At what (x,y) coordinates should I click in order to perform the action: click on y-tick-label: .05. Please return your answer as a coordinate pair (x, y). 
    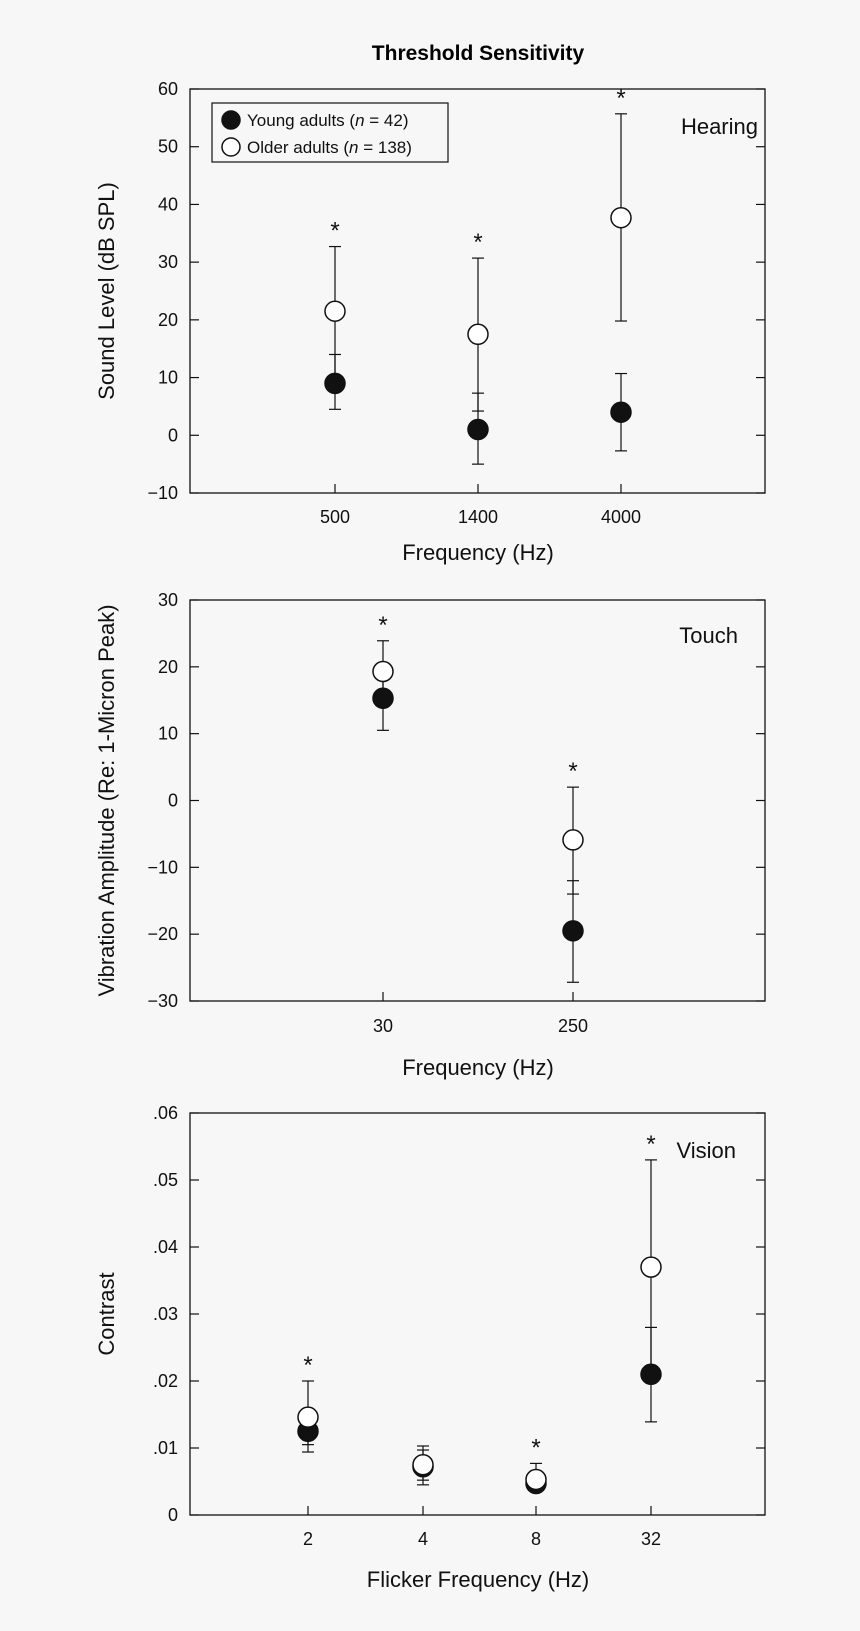
    Looking at the image, I should click on (165, 1180).